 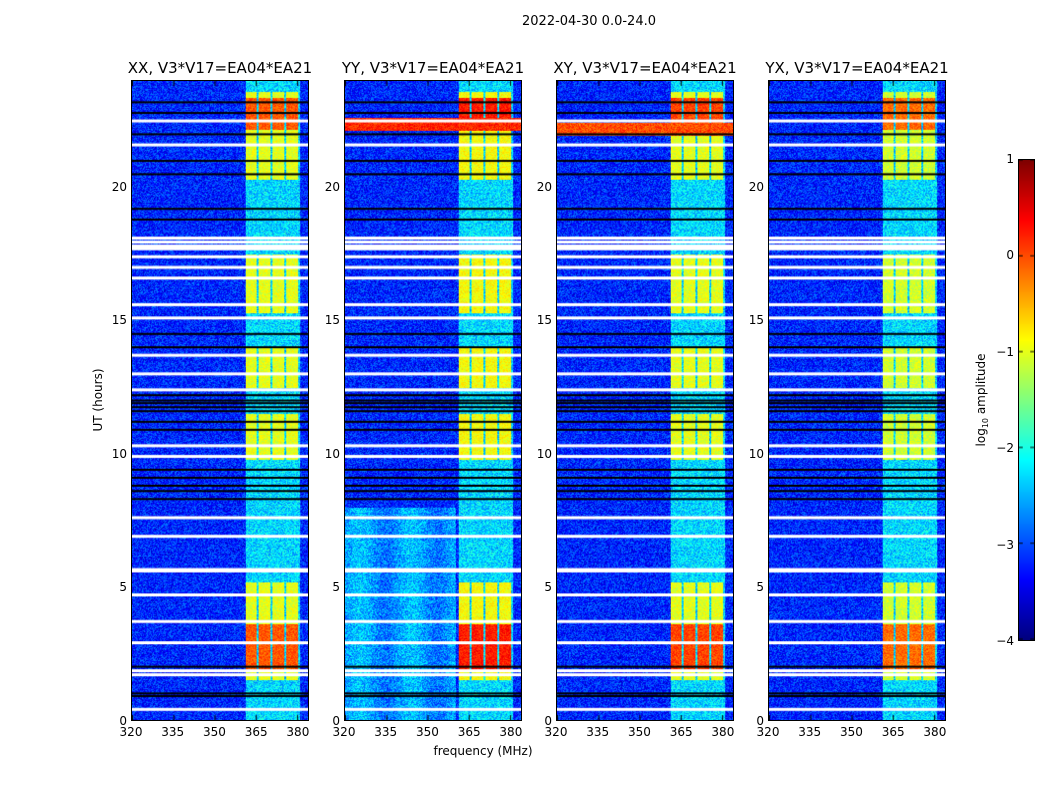 I want to click on y-axis-label: UT (hours), so click(x=98, y=400).